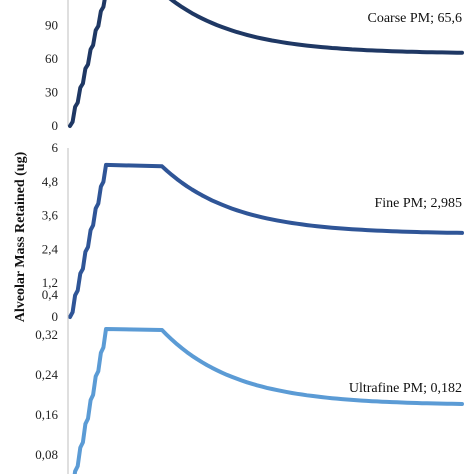 Image resolution: width=474 pixels, height=474 pixels. I want to click on y-tick-label: 2,4, so click(50, 248).